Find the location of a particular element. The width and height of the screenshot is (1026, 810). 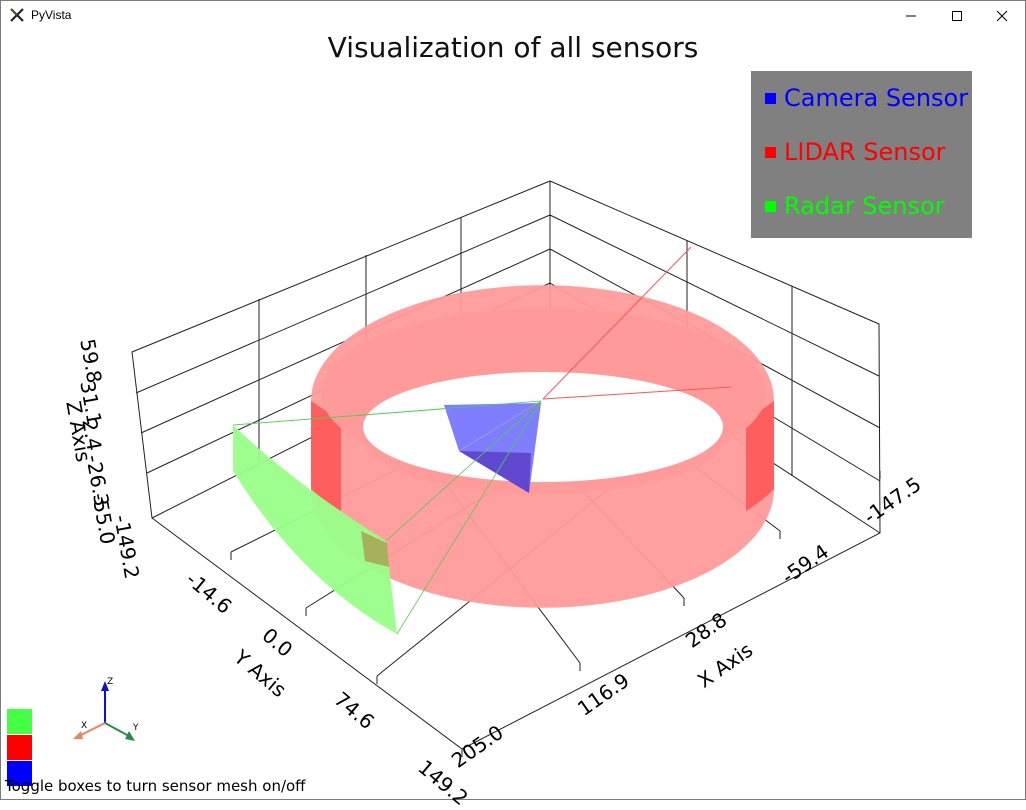

status-text: Toggle boxes to turn sensor mesh on/off is located at coordinates (155, 786).